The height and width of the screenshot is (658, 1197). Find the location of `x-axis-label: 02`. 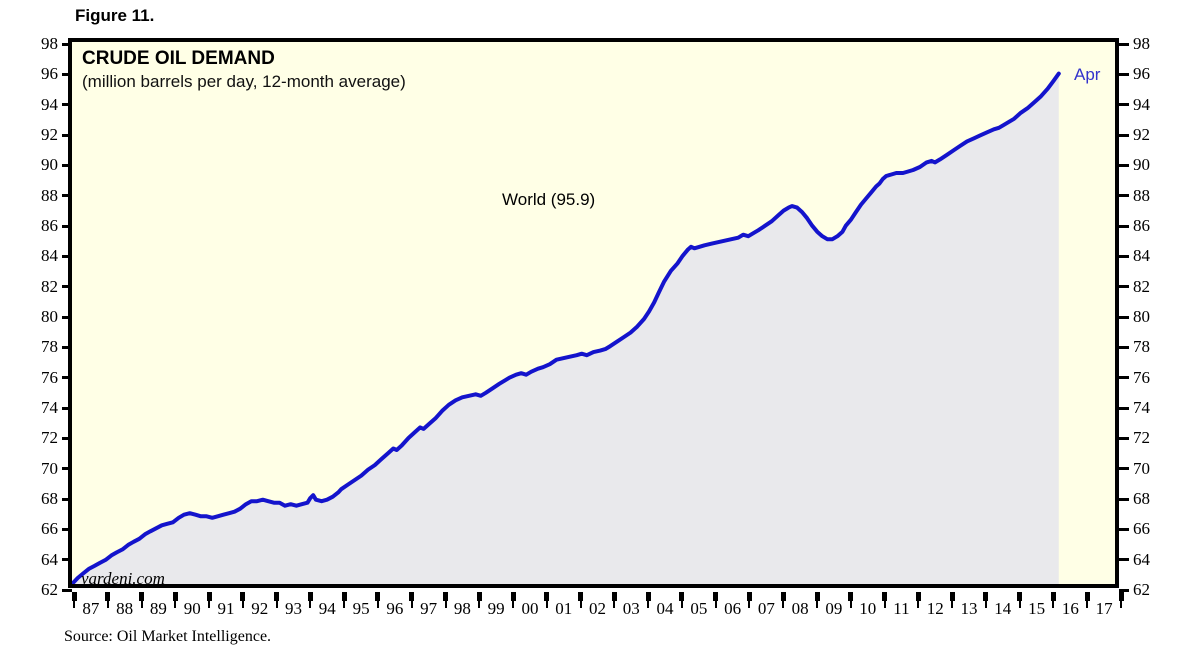

x-axis-label: 02 is located at coordinates (597, 608).